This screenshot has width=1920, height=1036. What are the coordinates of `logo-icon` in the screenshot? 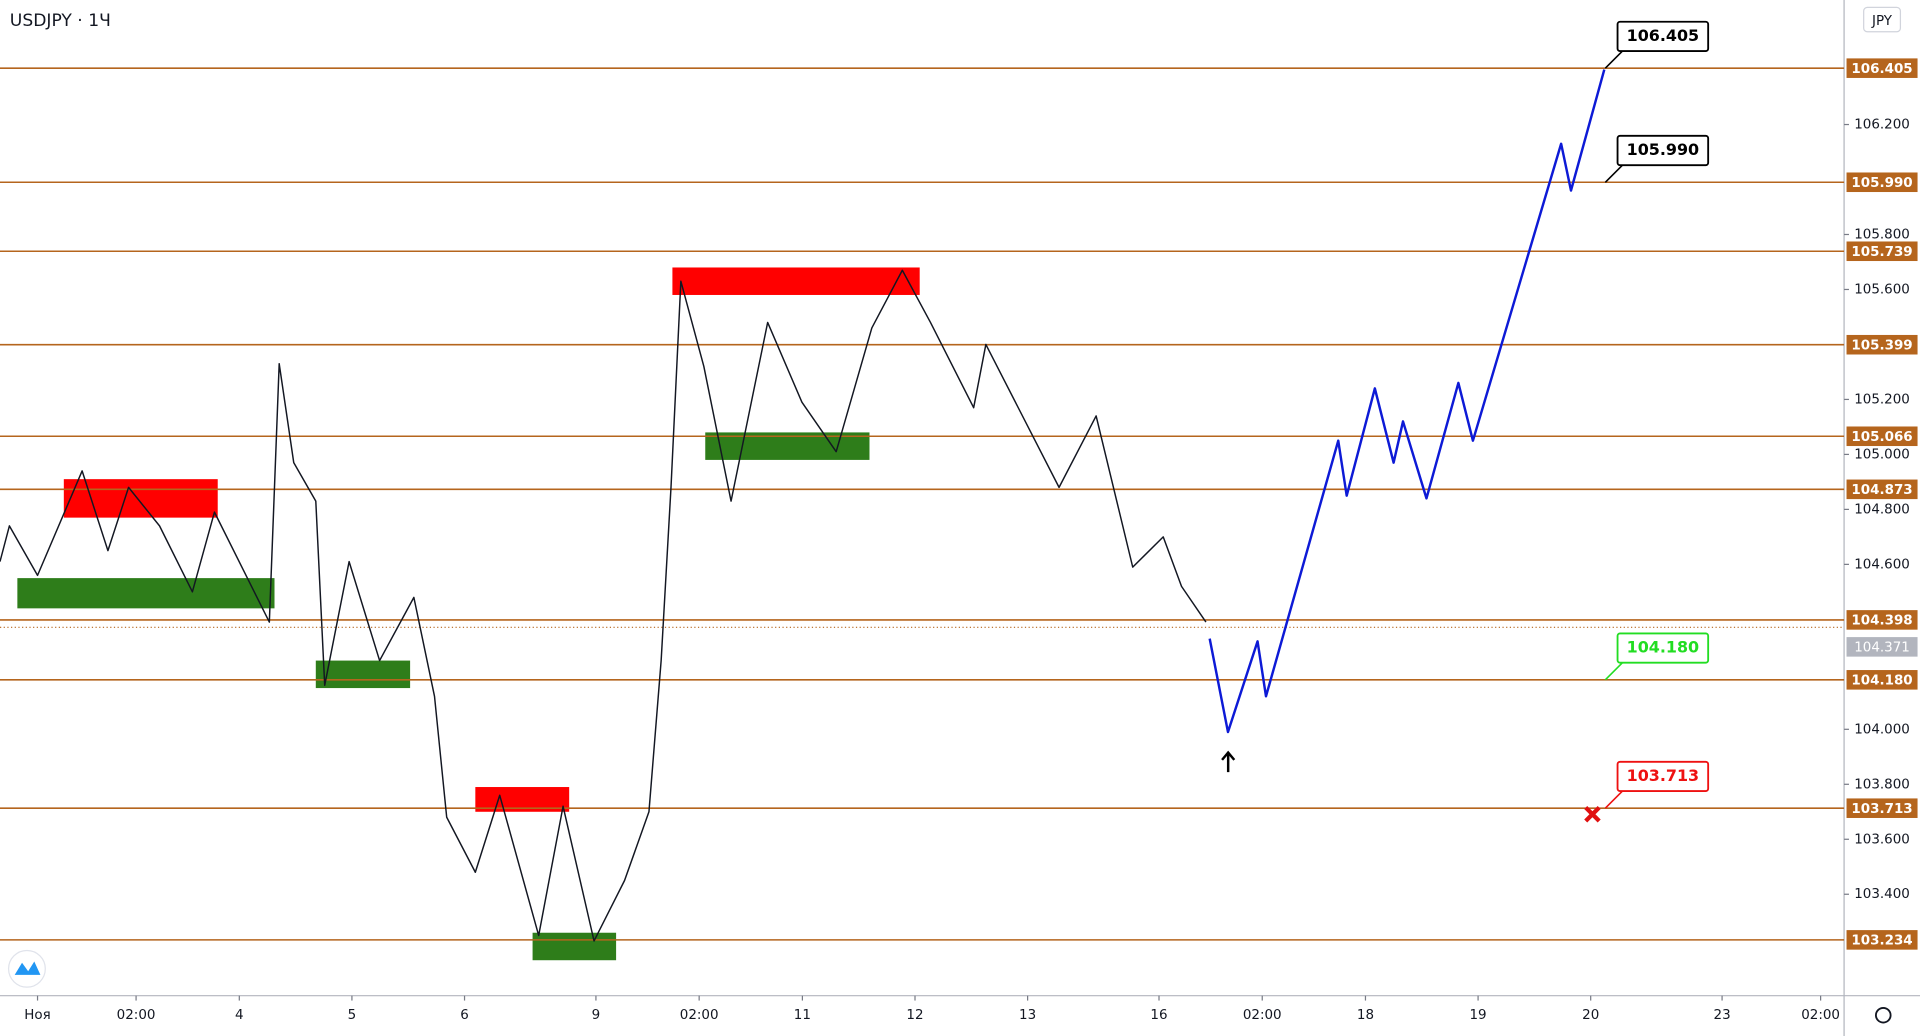 It's located at (27, 968).